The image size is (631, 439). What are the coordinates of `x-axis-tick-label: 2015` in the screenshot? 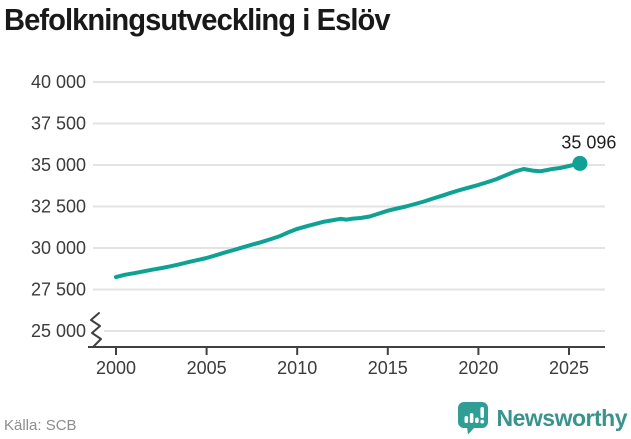 It's located at (388, 368).